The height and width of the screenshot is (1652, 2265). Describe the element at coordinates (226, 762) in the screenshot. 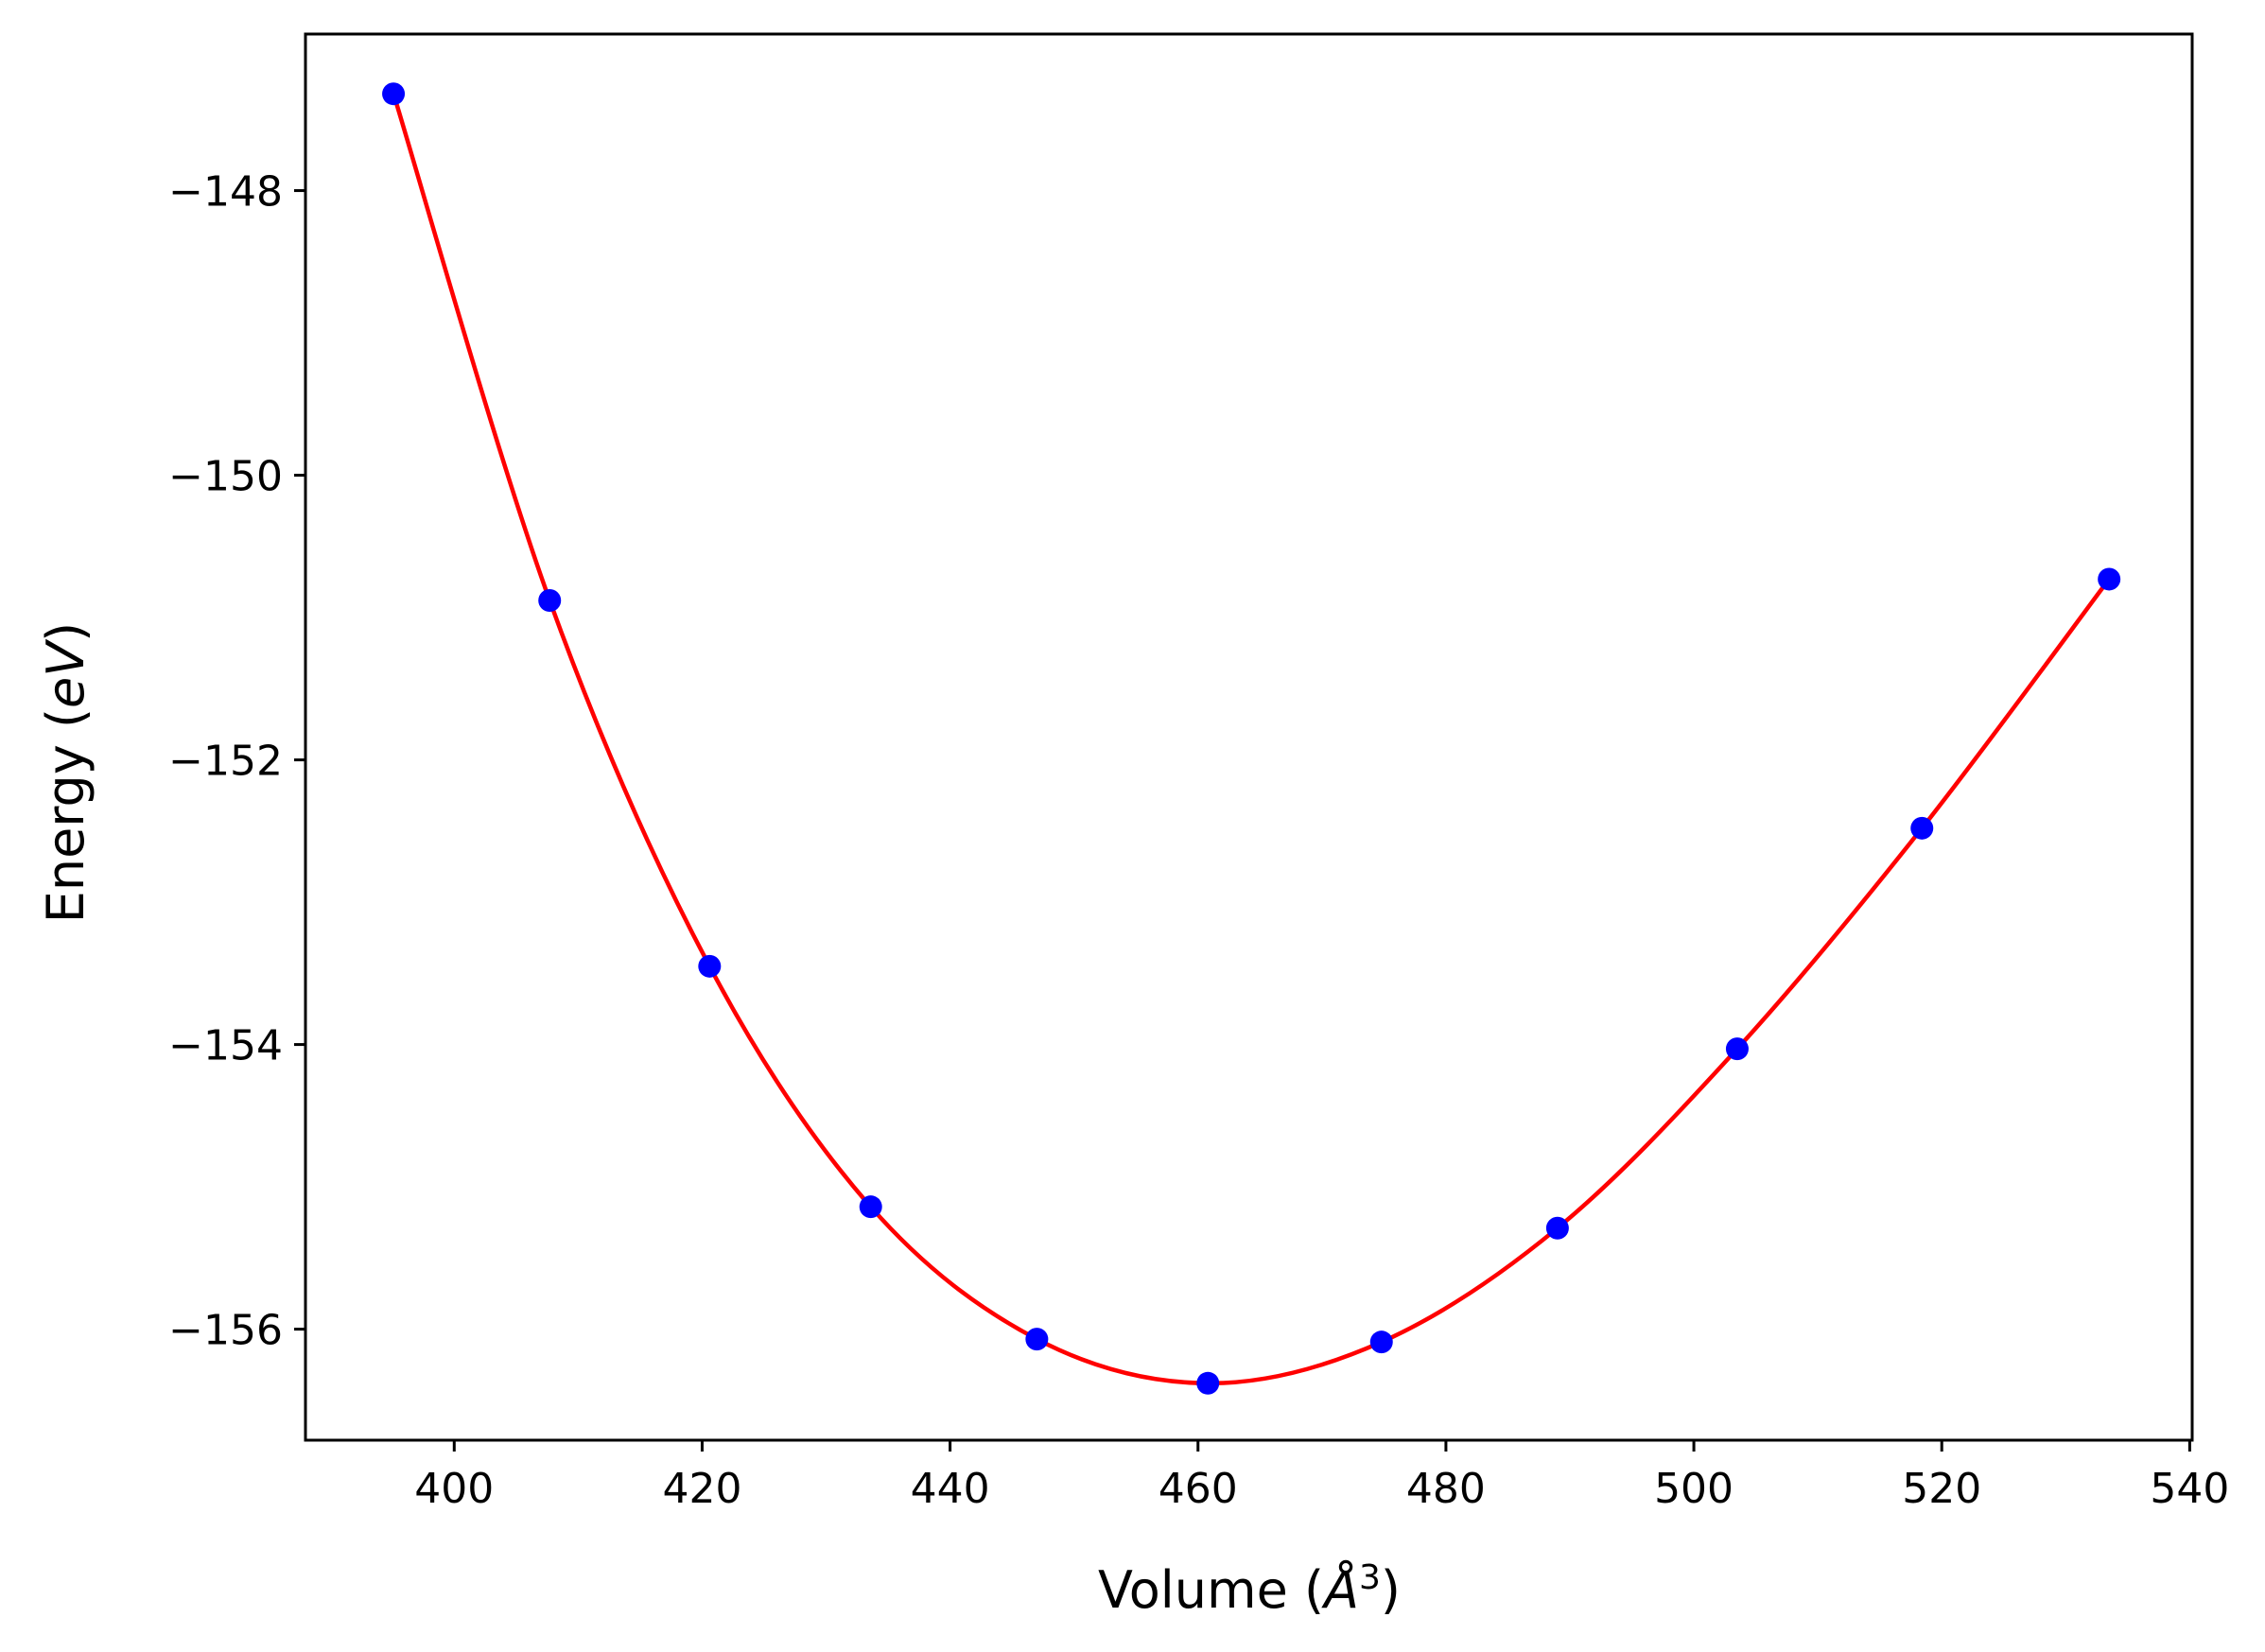

I see `y-tick-label: −152` at that location.